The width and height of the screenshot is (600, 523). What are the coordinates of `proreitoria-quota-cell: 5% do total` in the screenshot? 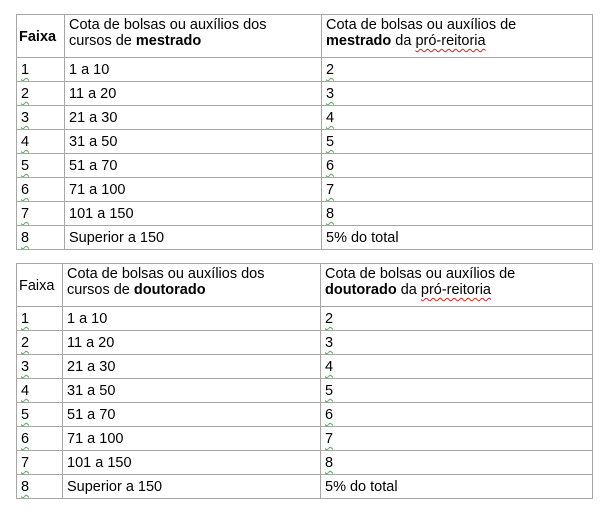 It's located at (456, 486).